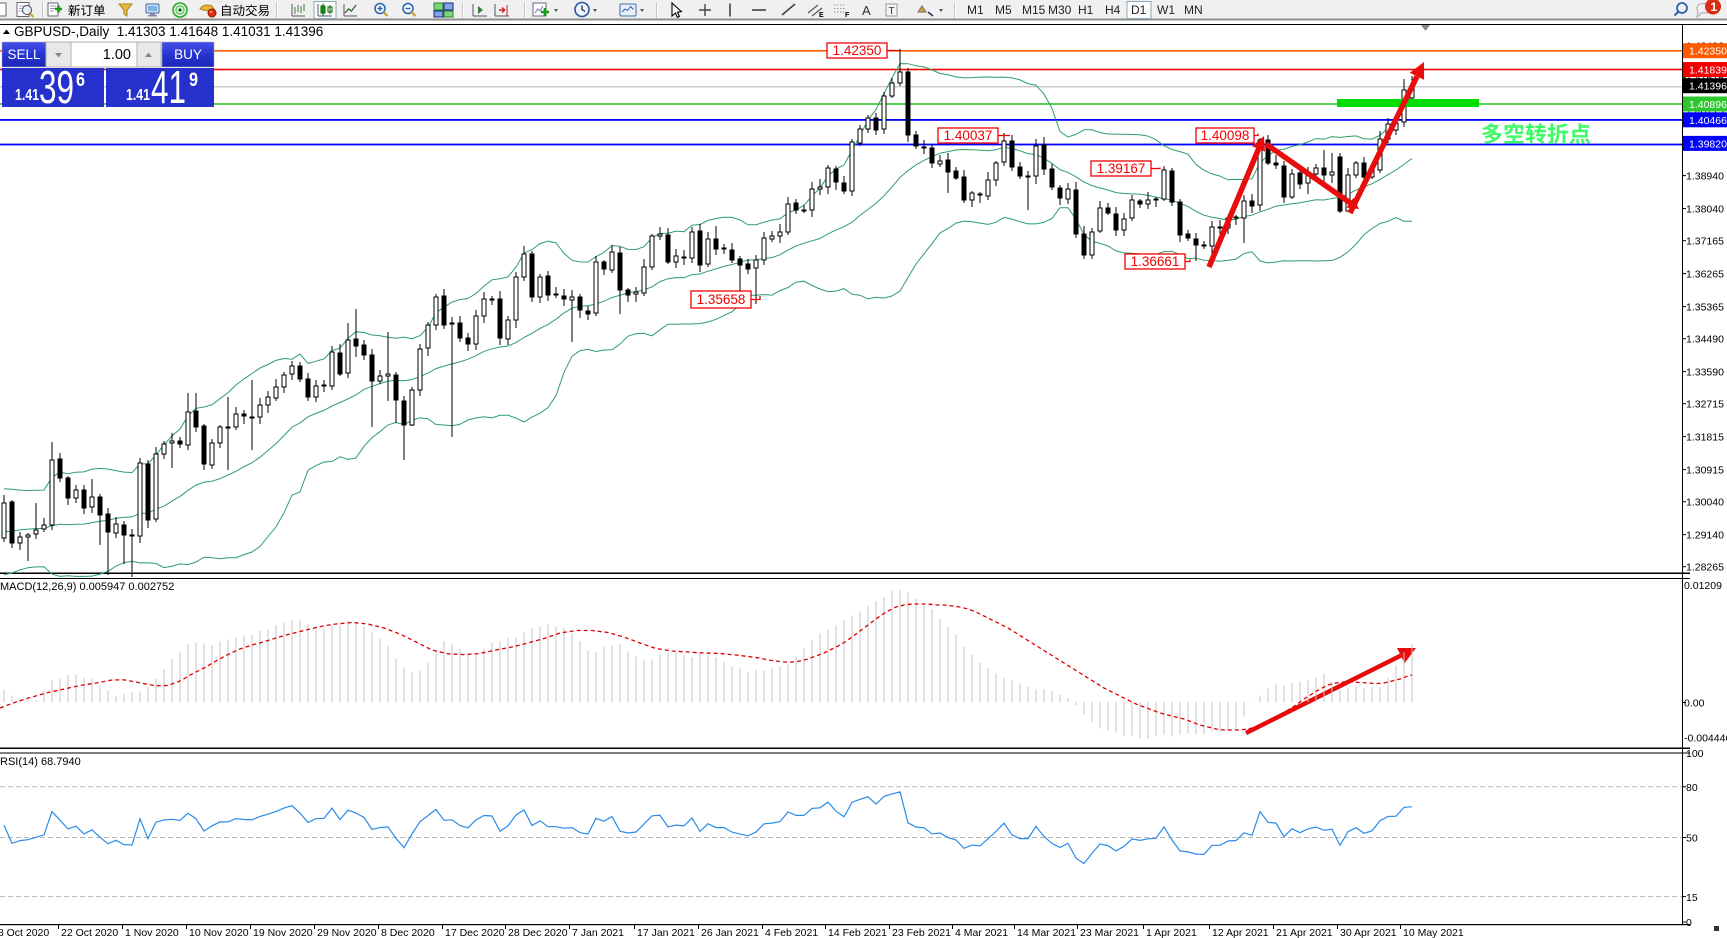  I want to click on svg-text: M1, so click(975, 10).